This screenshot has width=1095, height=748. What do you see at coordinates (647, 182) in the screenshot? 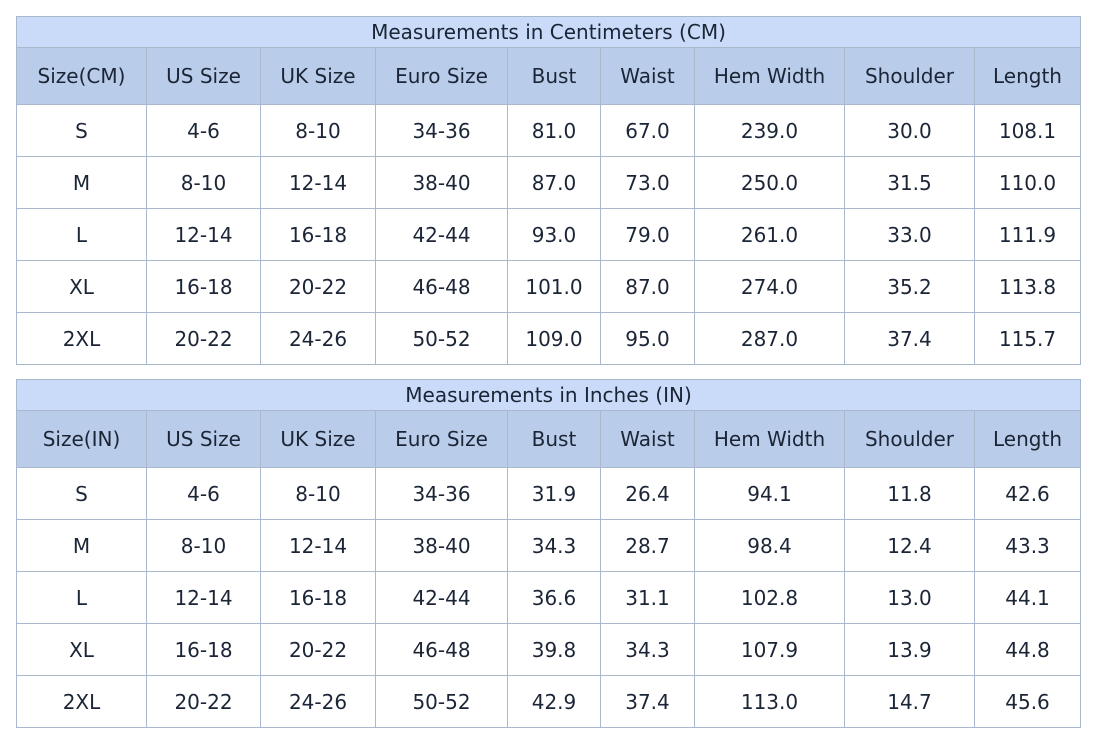
I see `cell: 73.0` at bounding box center [647, 182].